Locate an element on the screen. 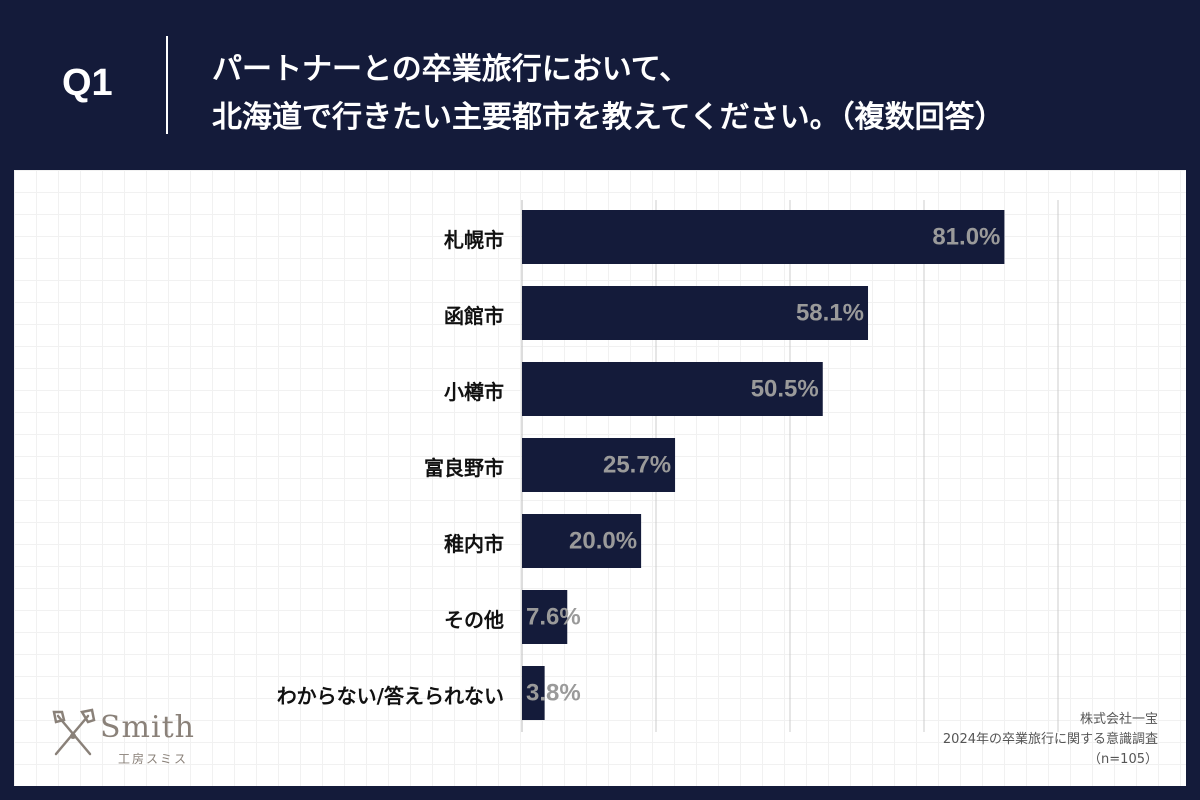  question-number: Q1 is located at coordinates (87, 83).